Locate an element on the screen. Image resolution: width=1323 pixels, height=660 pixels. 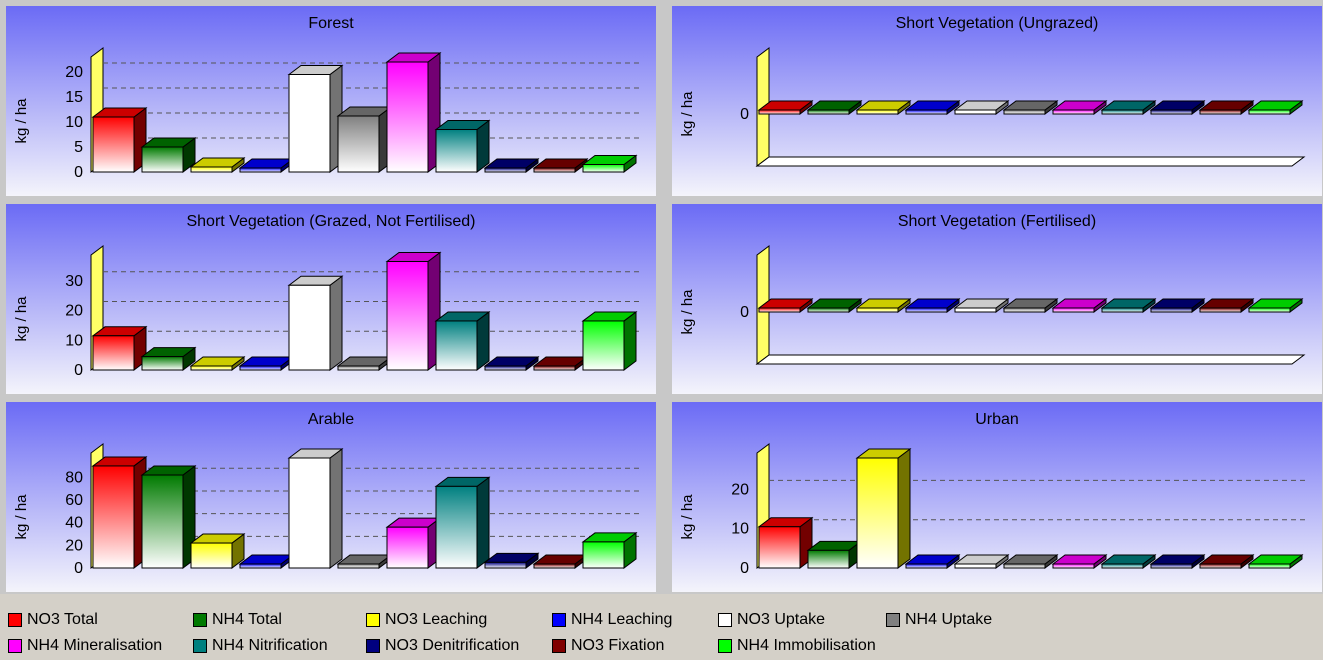
legend-label: NO3 Fixation is located at coordinates (618, 645).